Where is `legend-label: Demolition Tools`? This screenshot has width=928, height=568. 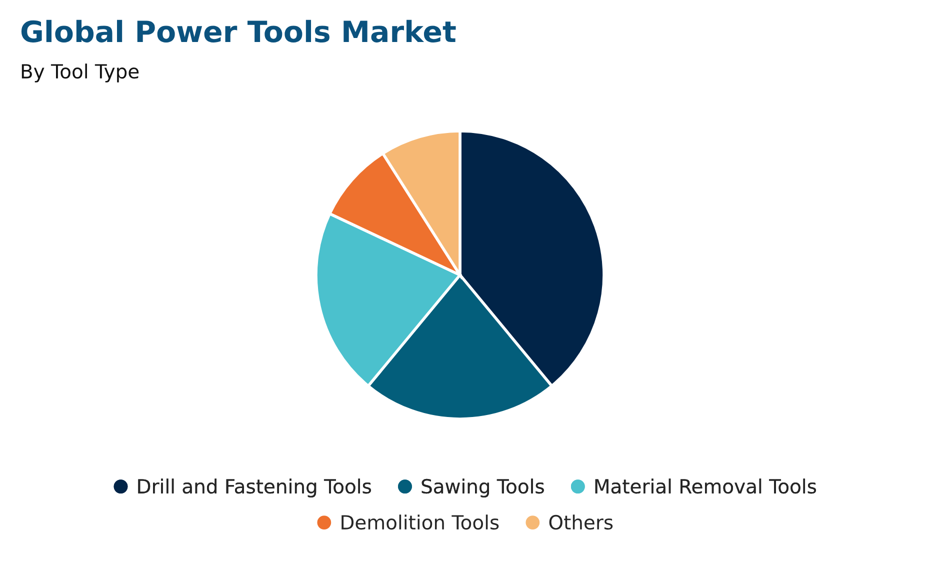 legend-label: Demolition Tools is located at coordinates (420, 522).